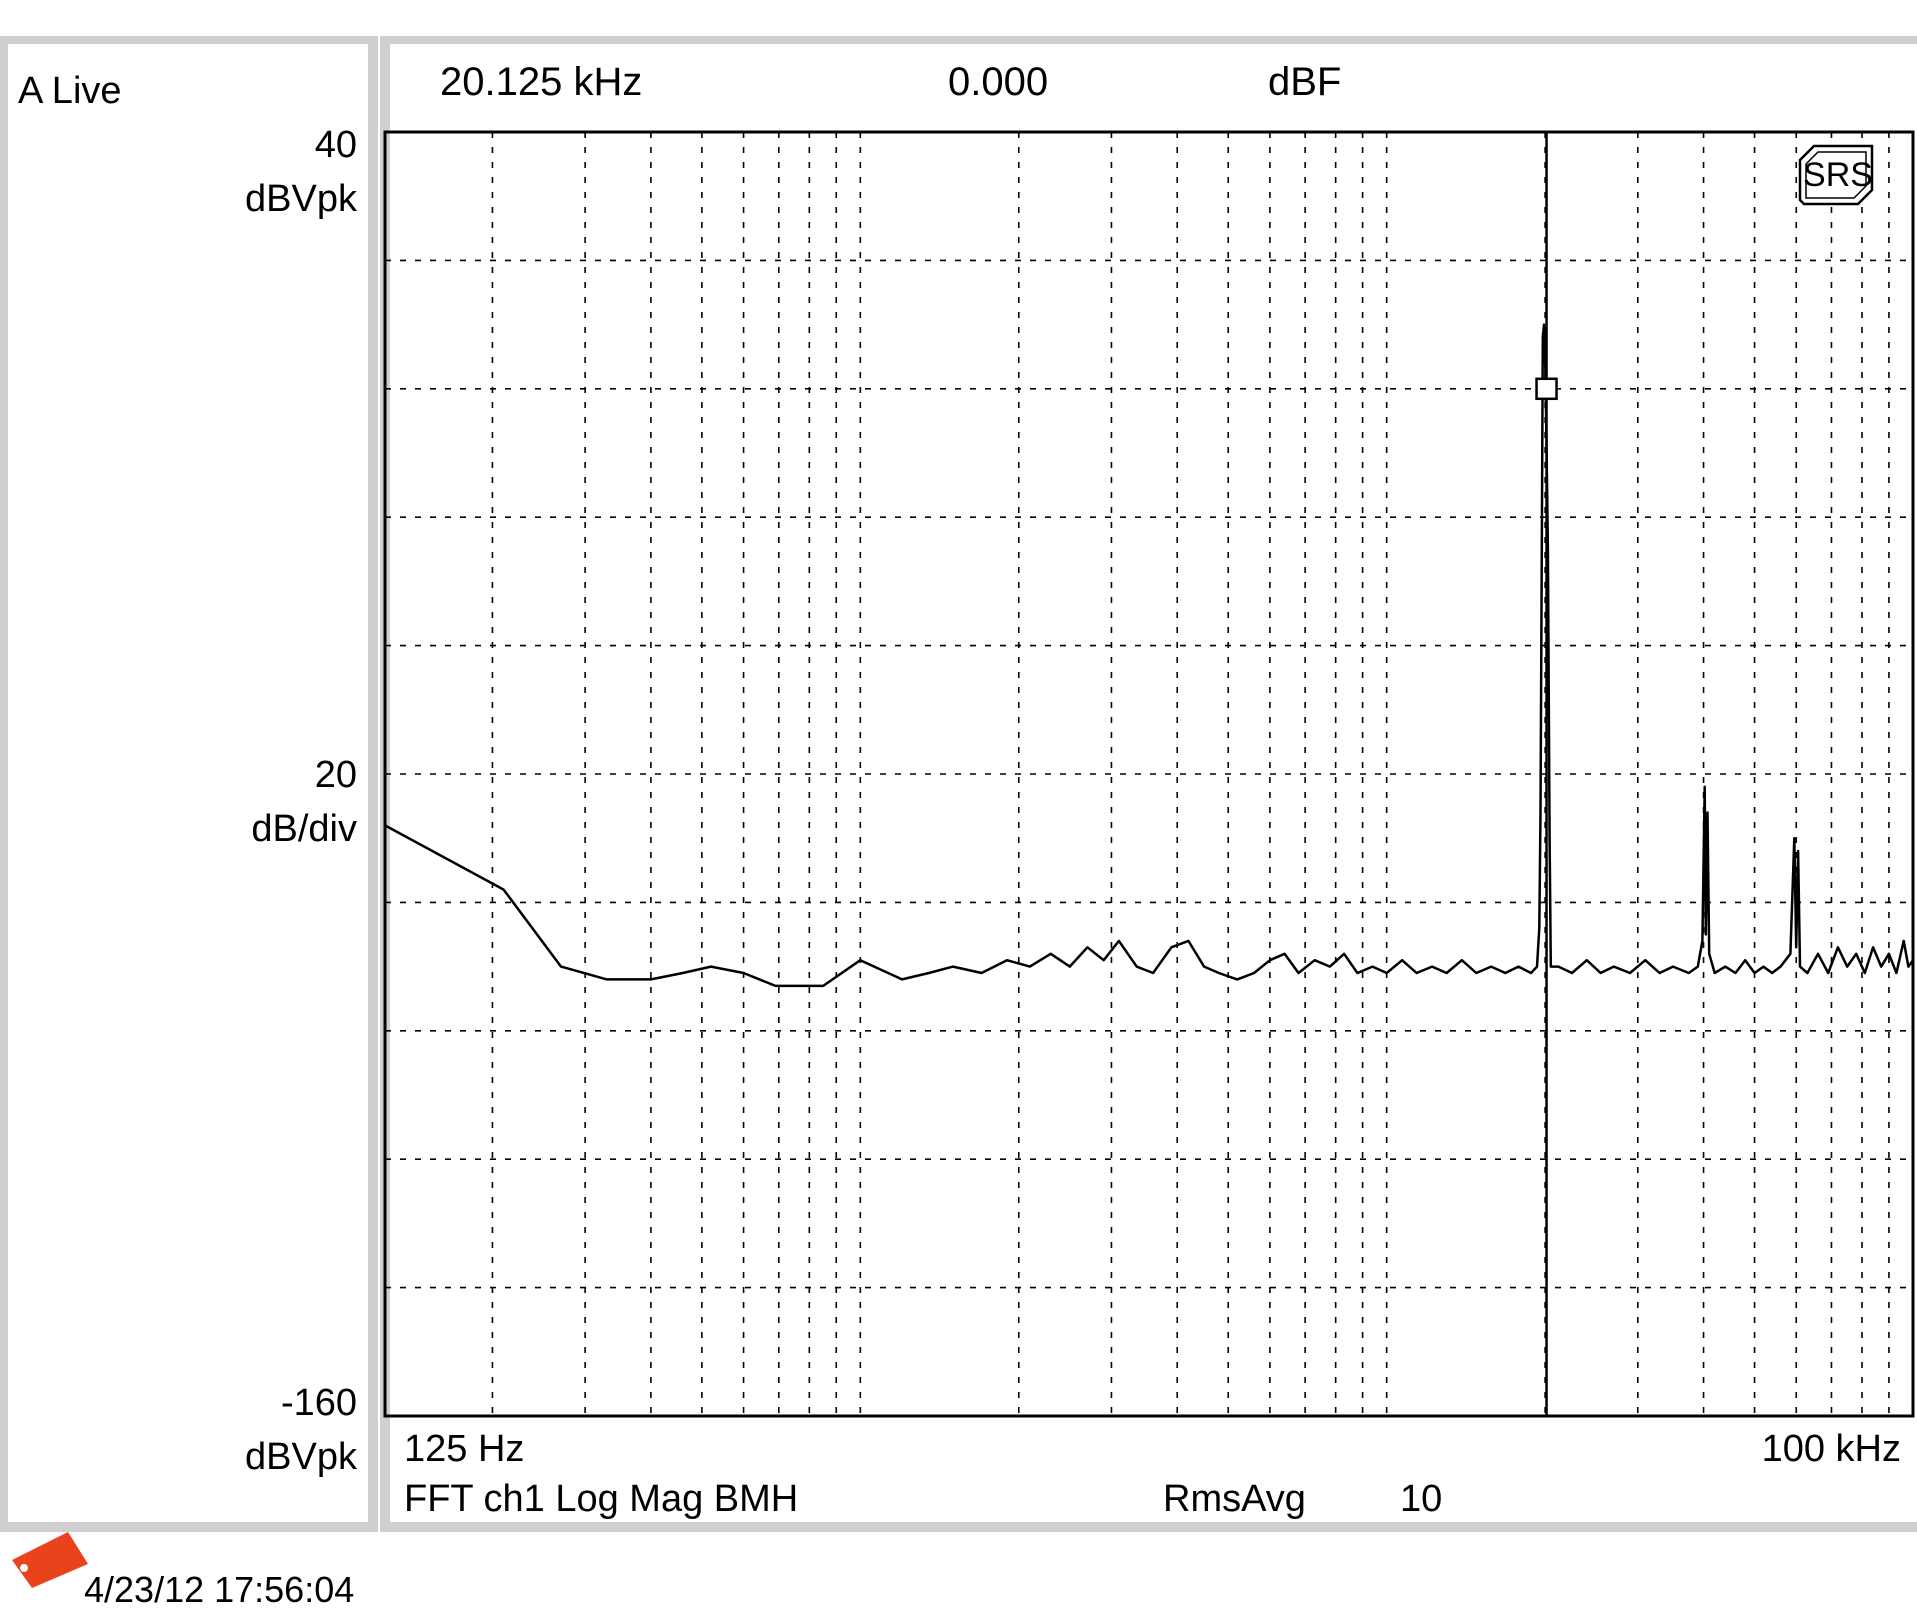 Image resolution: width=1917 pixels, height=1610 pixels. What do you see at coordinates (541, 82) in the screenshot?
I see `marker-frequency: 20.125 kHz` at bounding box center [541, 82].